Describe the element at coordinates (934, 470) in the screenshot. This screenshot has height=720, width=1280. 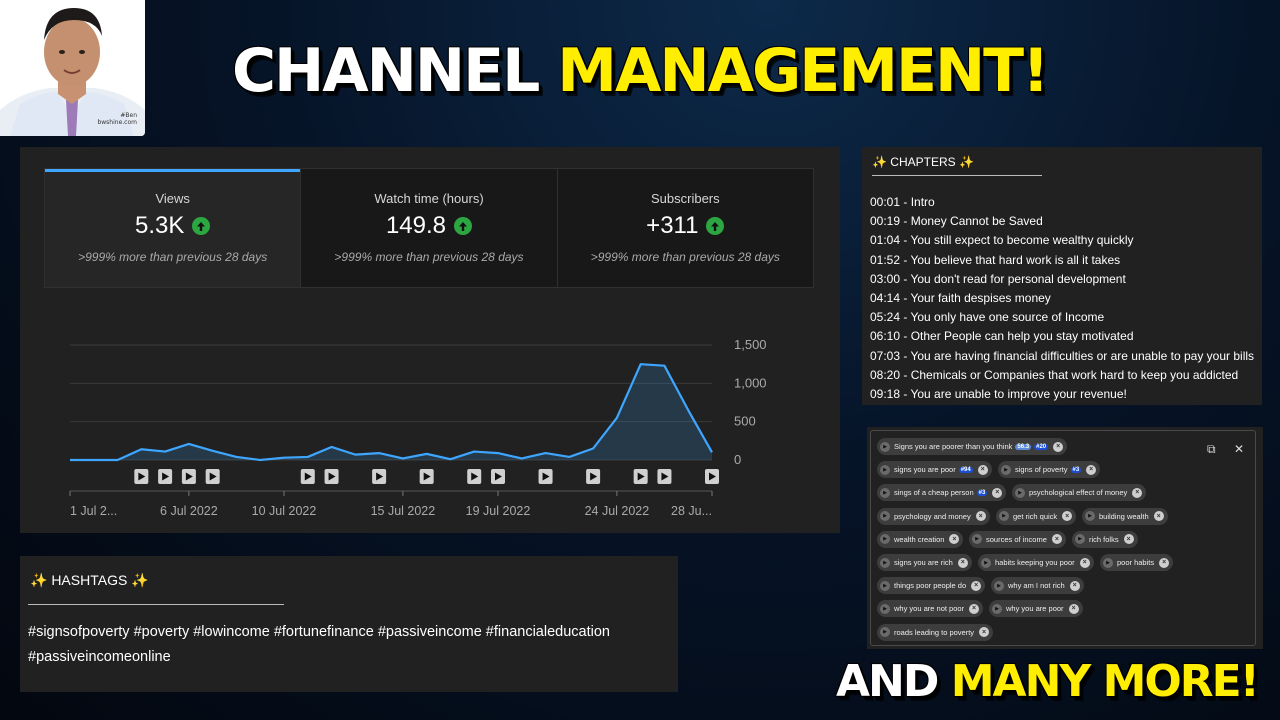
I see `tag-chip: ▶ signs you are poor #94 ×` at that location.